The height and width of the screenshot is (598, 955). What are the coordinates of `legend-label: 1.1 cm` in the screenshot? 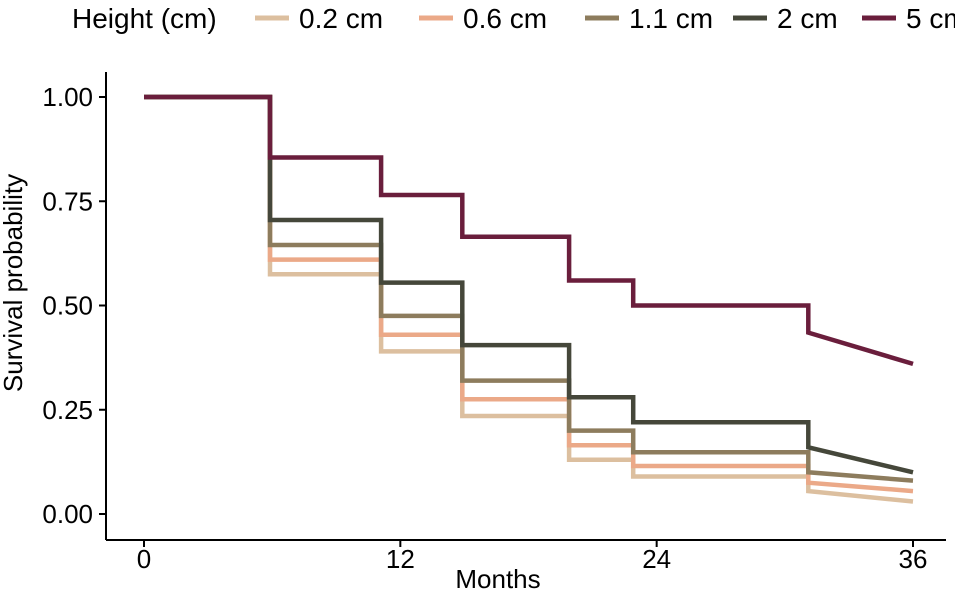 It's located at (671, 18).